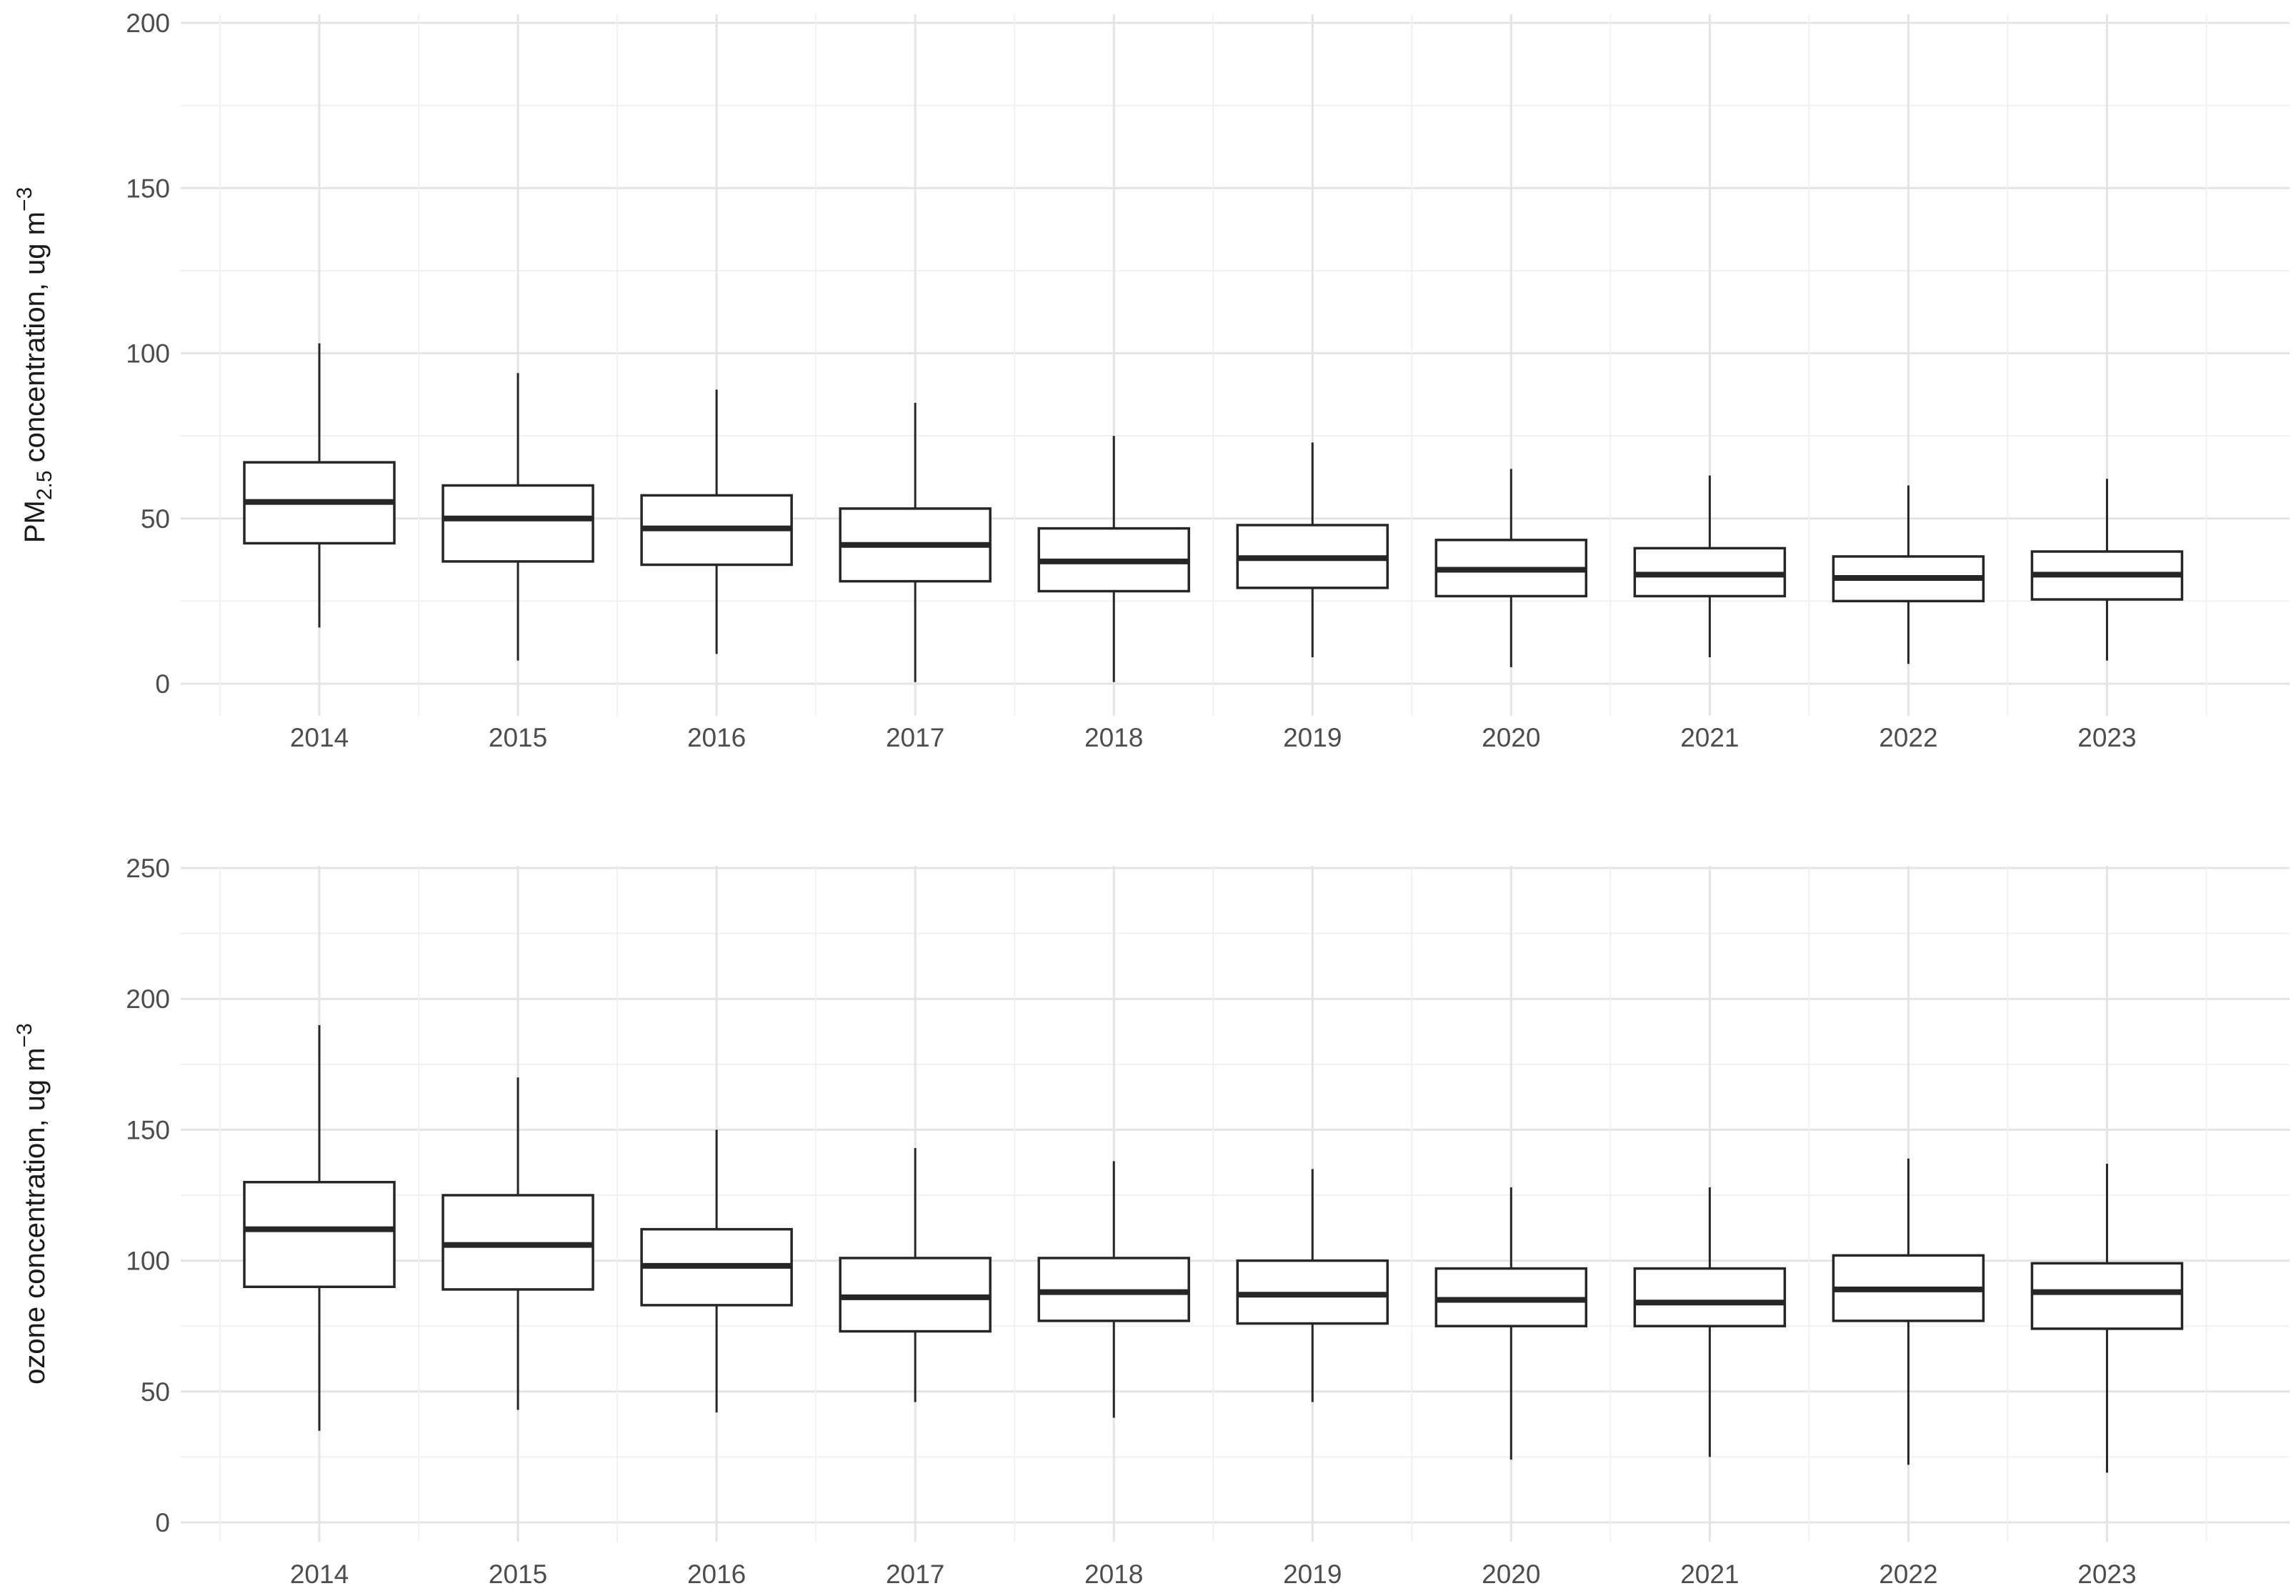 This screenshot has height=1596, width=2296. Describe the element at coordinates (34, 365) in the screenshot. I see `y-axis-title: PM2.5​ concentration, ug m−3` at that location.